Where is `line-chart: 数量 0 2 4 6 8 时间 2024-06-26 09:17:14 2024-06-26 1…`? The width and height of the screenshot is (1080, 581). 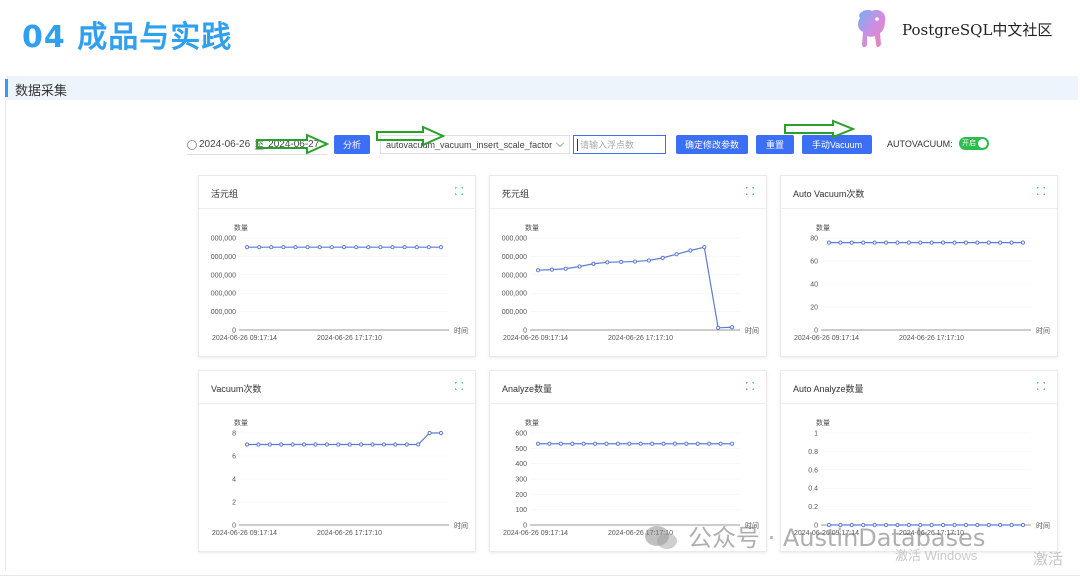 line-chart: 数量 0 2 4 6 8 时间 2024-06-26 09:17:14 2024-06-26 1… is located at coordinates (340, 477).